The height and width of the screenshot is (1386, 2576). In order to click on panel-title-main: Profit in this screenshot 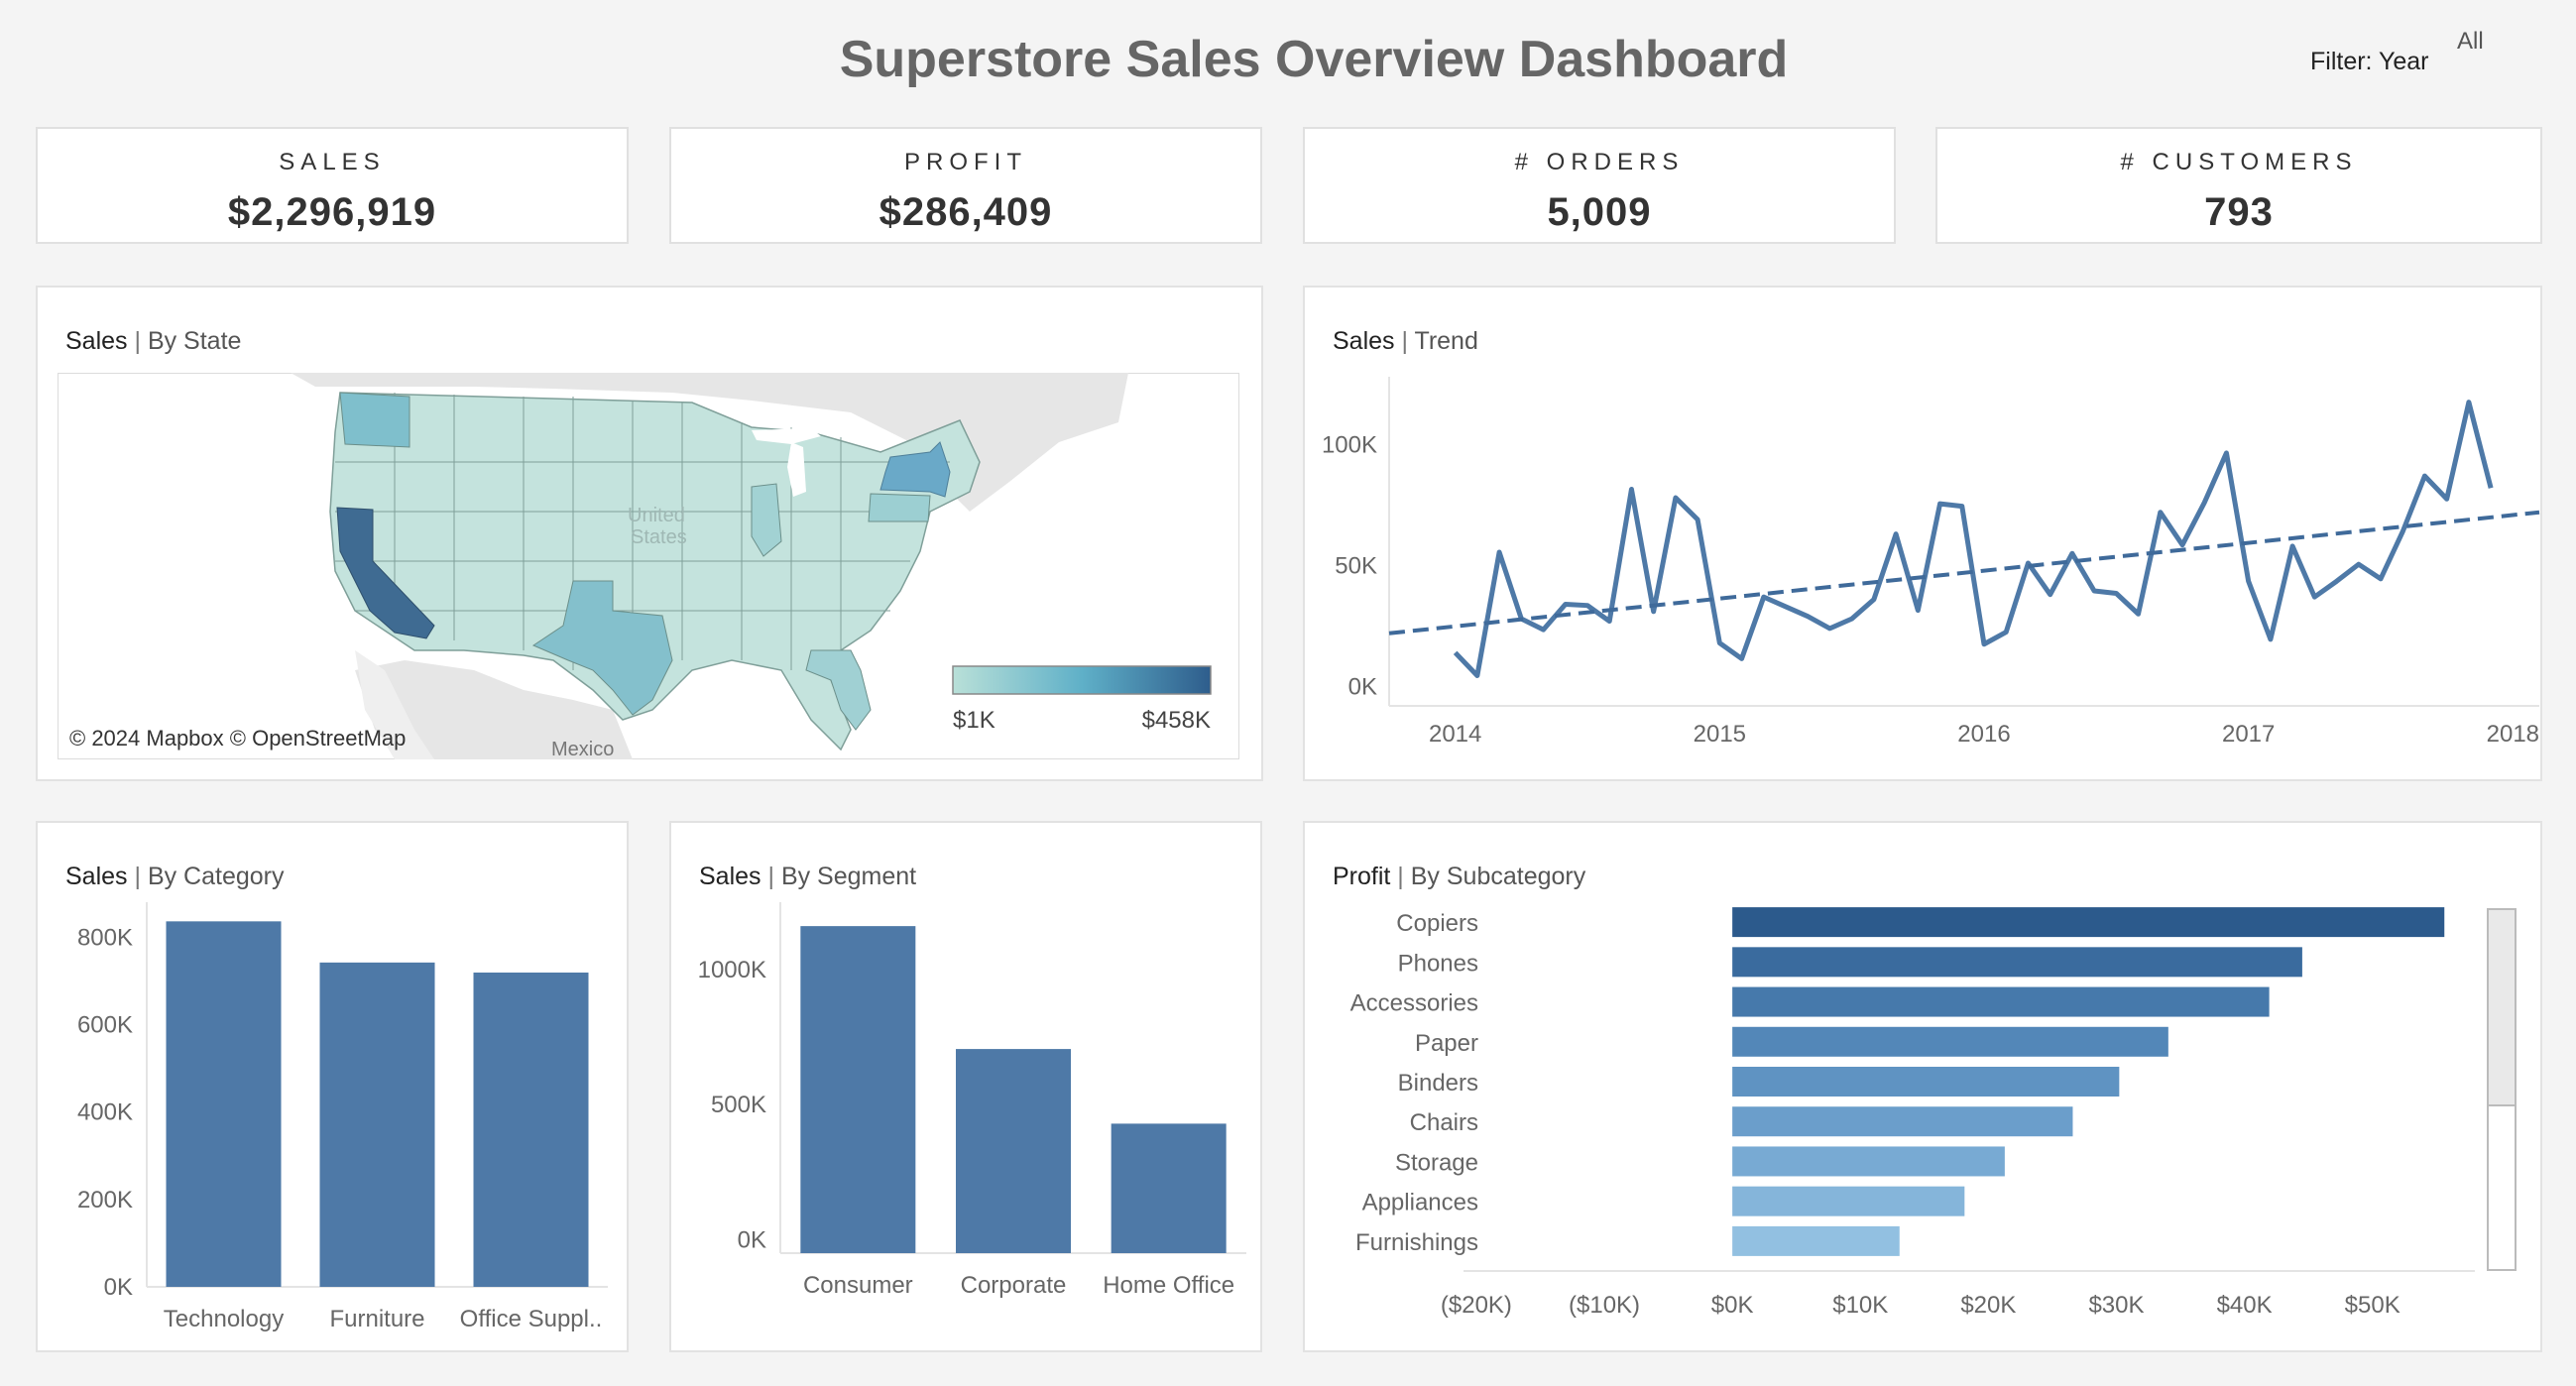, I will do `click(1362, 876)`.